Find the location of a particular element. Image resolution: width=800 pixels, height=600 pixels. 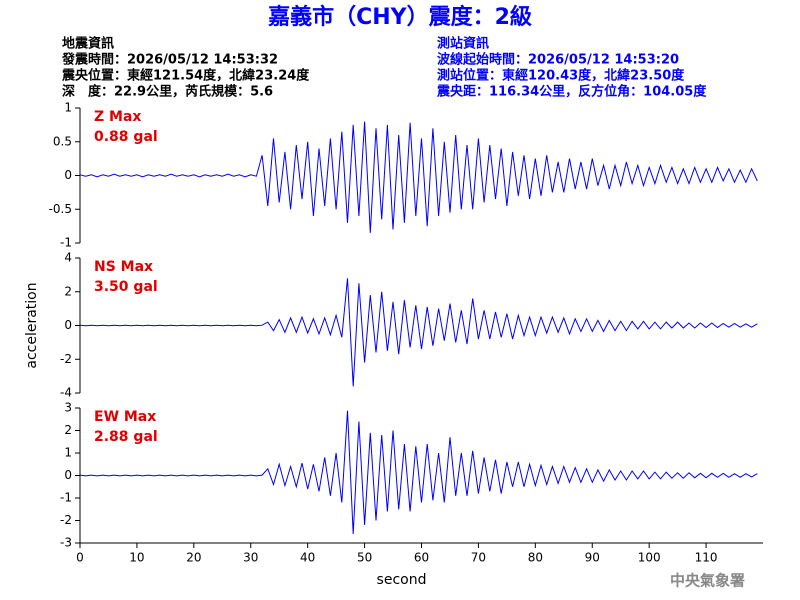

x-tick-label: 100 is located at coordinates (649, 558).